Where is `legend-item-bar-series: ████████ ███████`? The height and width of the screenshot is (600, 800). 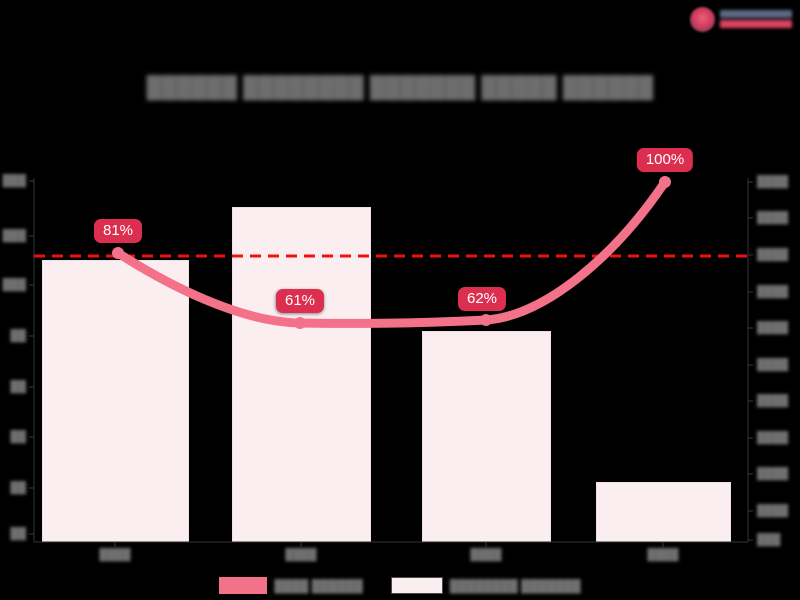 legend-item-bar-series: ████████ ███████ is located at coordinates (485, 585).